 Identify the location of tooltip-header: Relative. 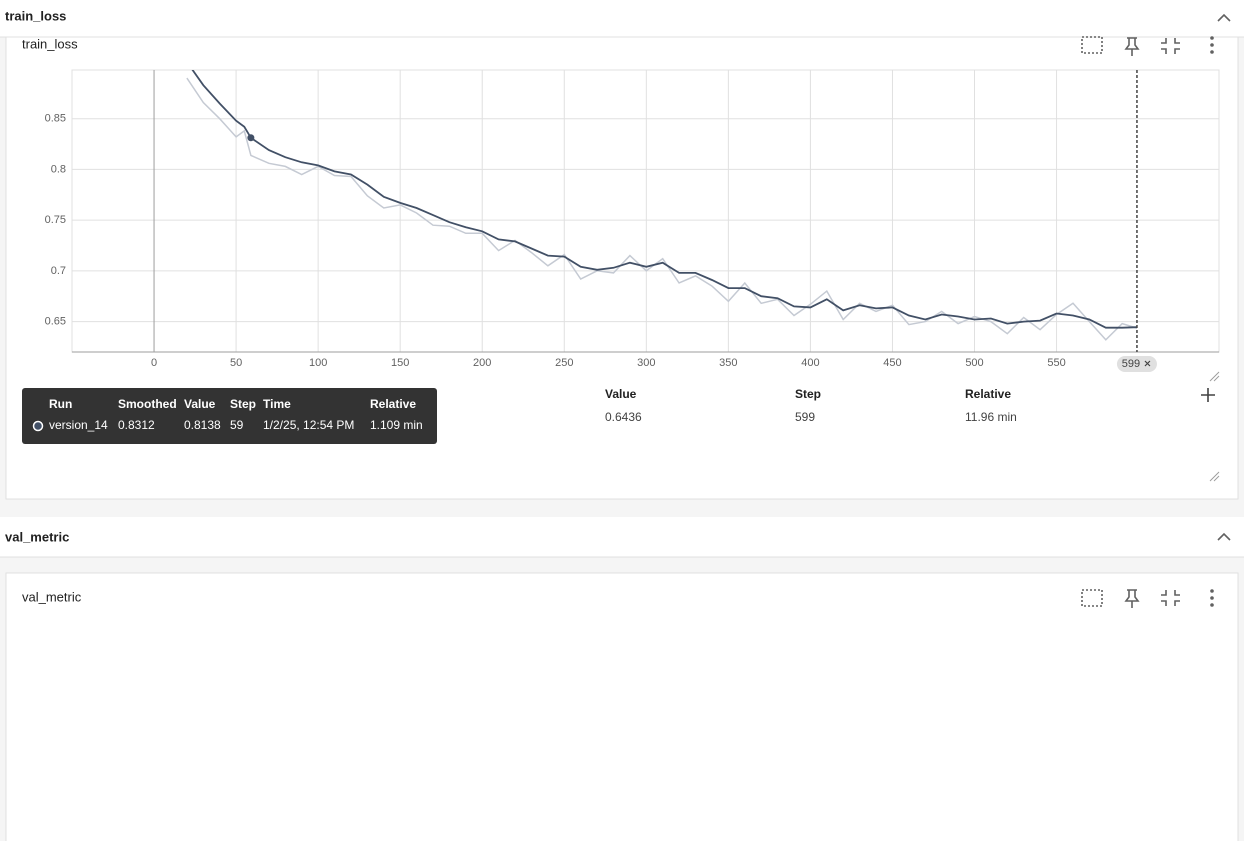
(393, 404).